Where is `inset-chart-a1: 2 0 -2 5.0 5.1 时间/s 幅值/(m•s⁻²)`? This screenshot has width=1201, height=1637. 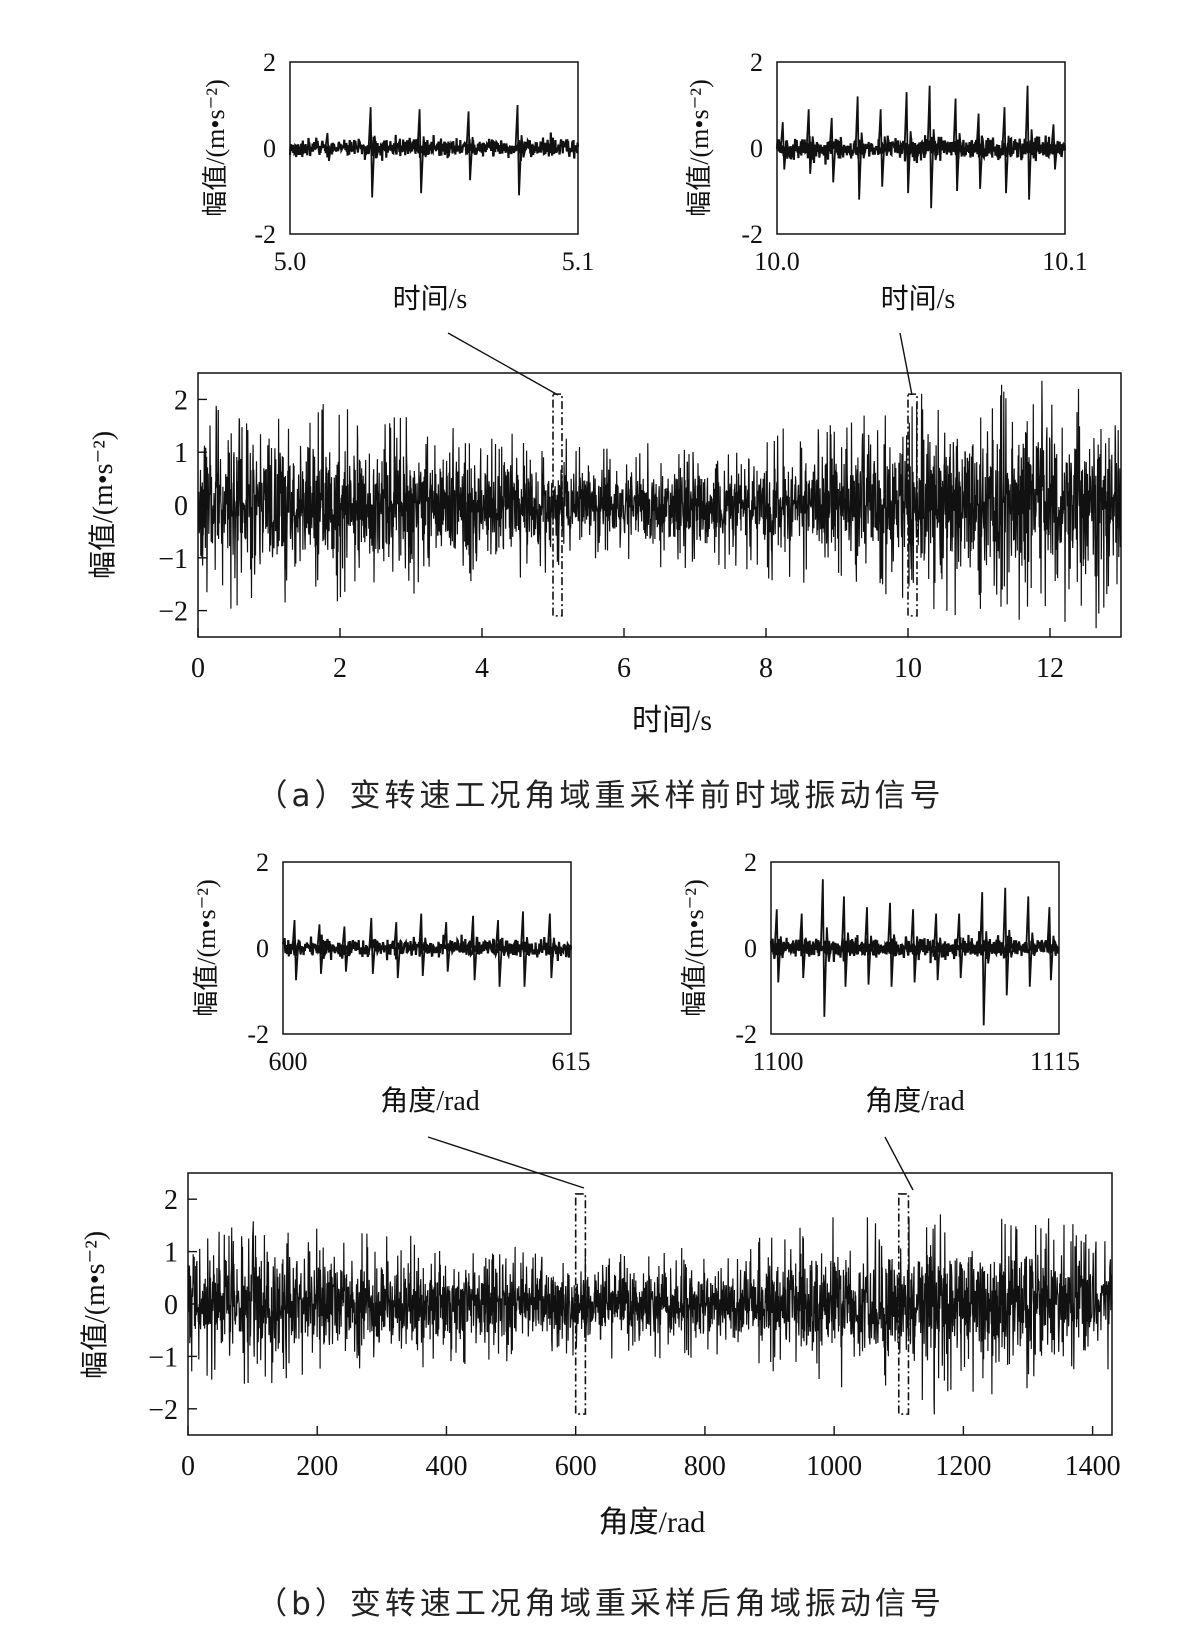 inset-chart-a1: 2 0 -2 5.0 5.1 时间/s 幅值/(m•s⁻²) is located at coordinates (397, 181).